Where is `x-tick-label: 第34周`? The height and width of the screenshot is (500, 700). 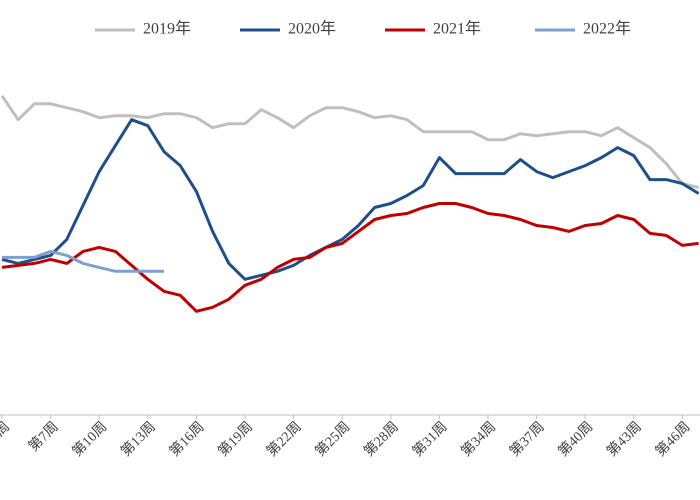
x-tick-label: 第34周 is located at coordinates (478, 439).